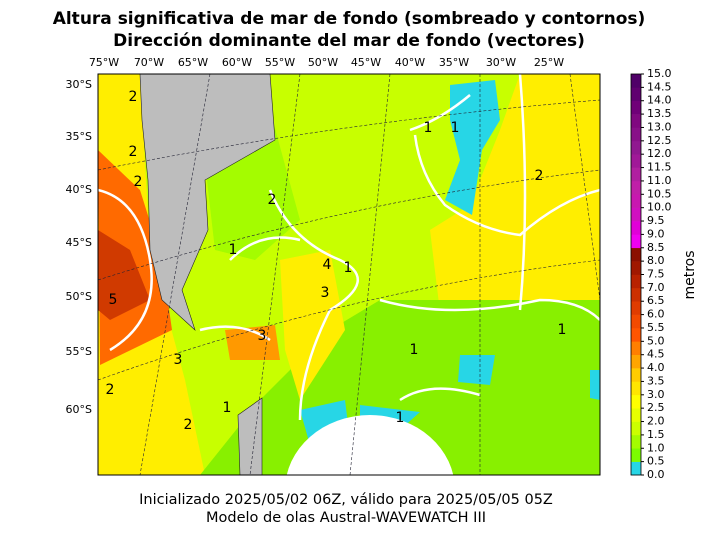 This screenshot has height=541, width=708. What do you see at coordinates (656, 407) in the screenshot?
I see `colorbar-tick-label: 2.5` at bounding box center [656, 407].